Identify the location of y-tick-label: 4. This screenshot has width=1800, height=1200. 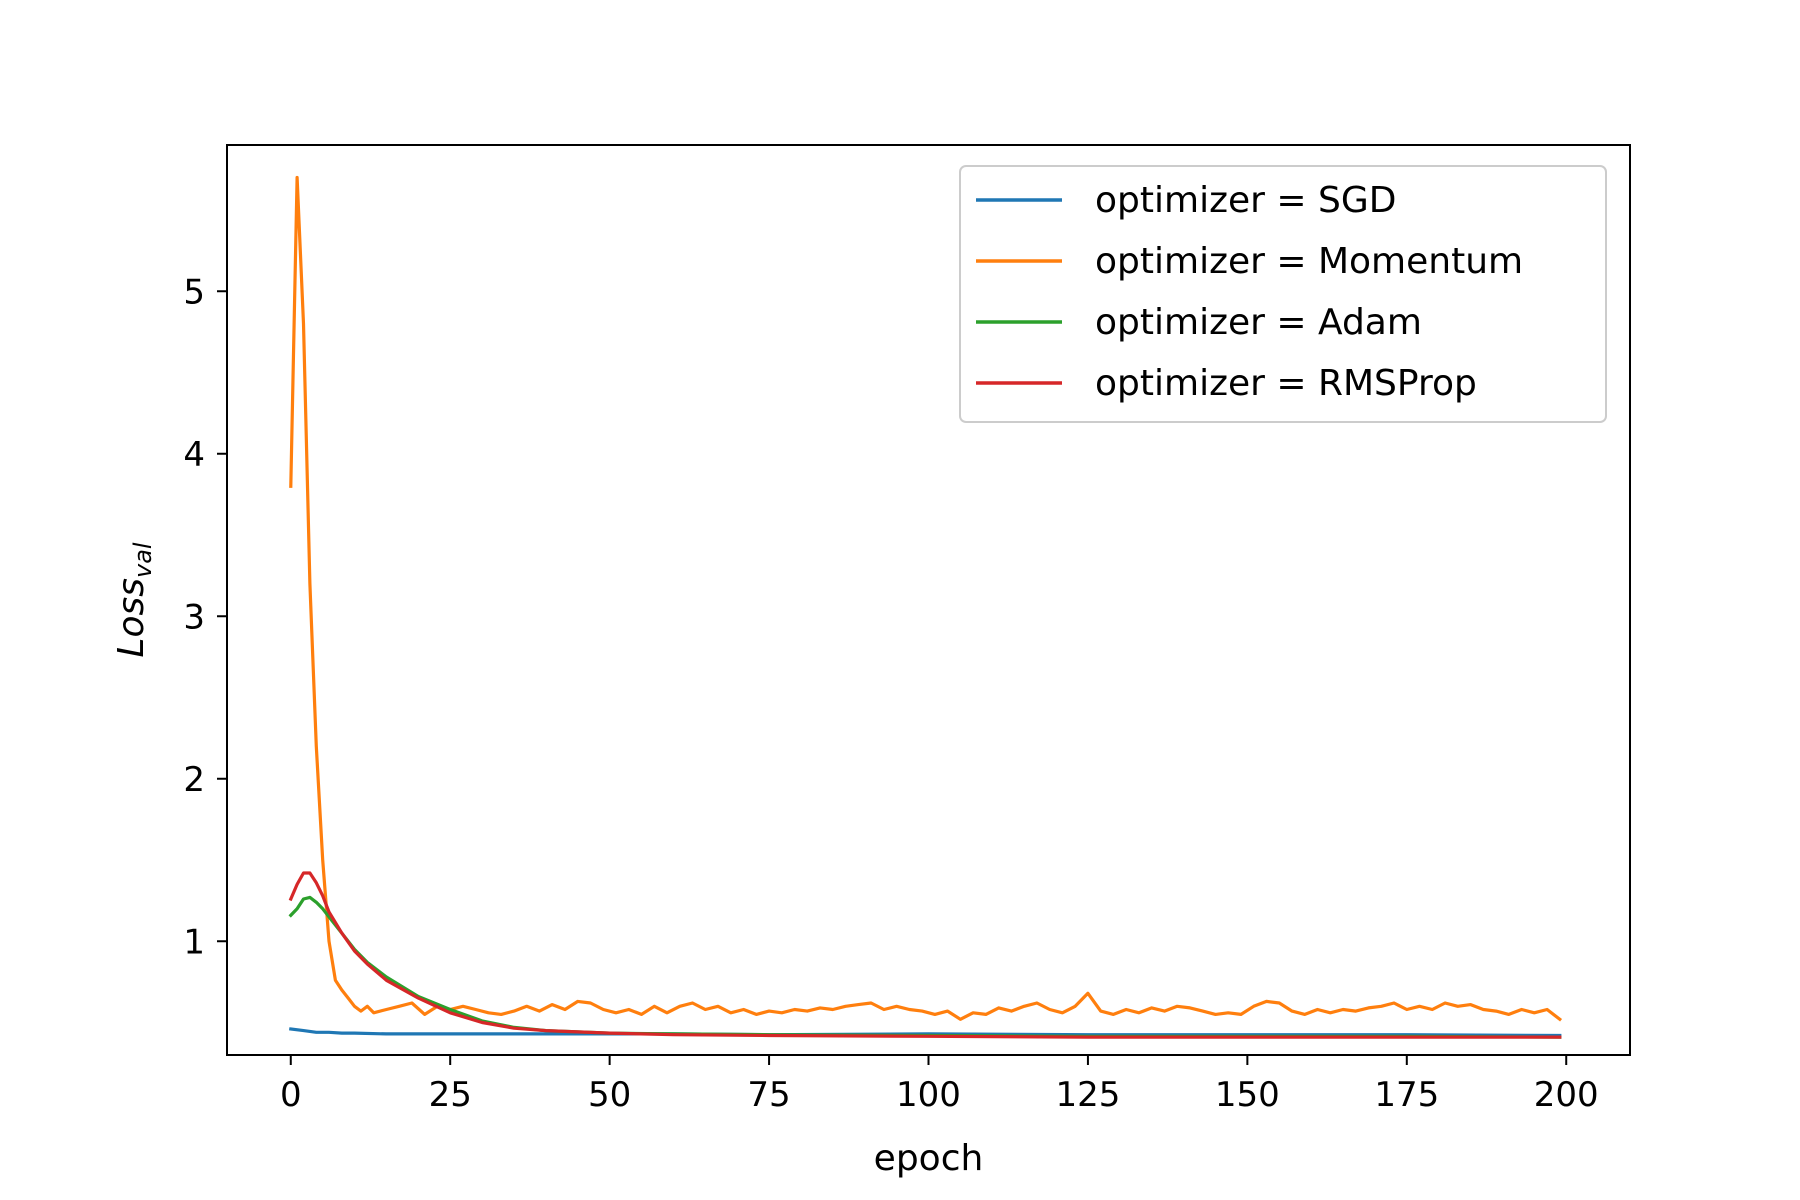
(194, 455).